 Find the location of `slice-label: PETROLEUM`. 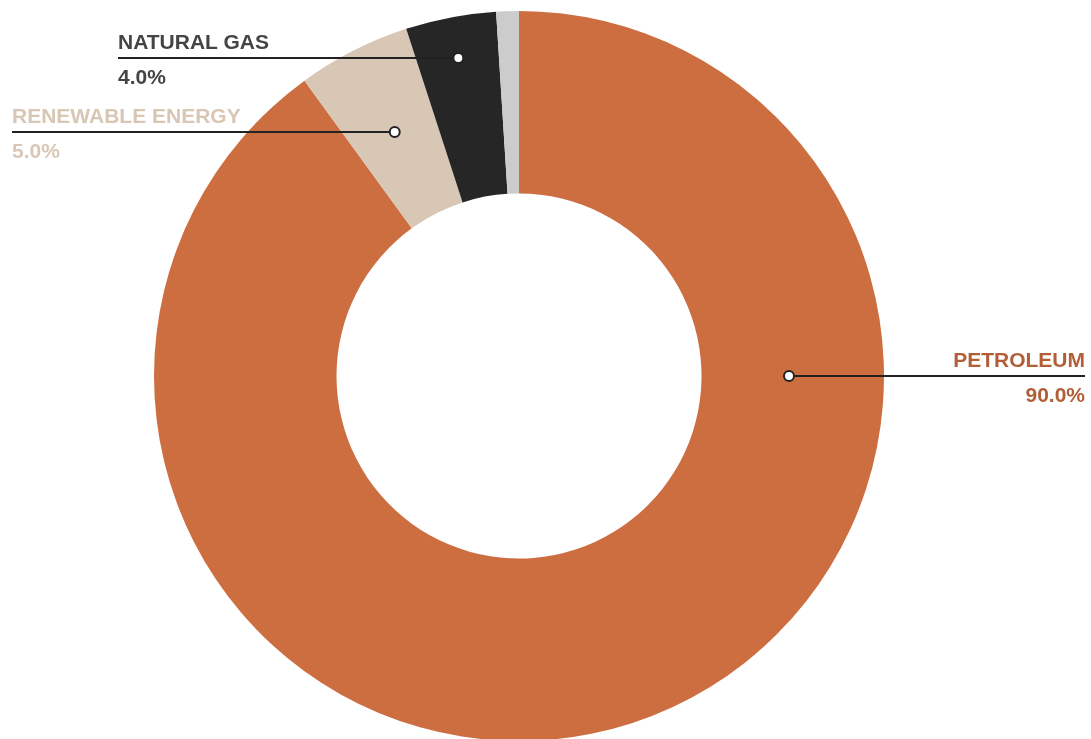

slice-label: PETROLEUM is located at coordinates (1019, 359).